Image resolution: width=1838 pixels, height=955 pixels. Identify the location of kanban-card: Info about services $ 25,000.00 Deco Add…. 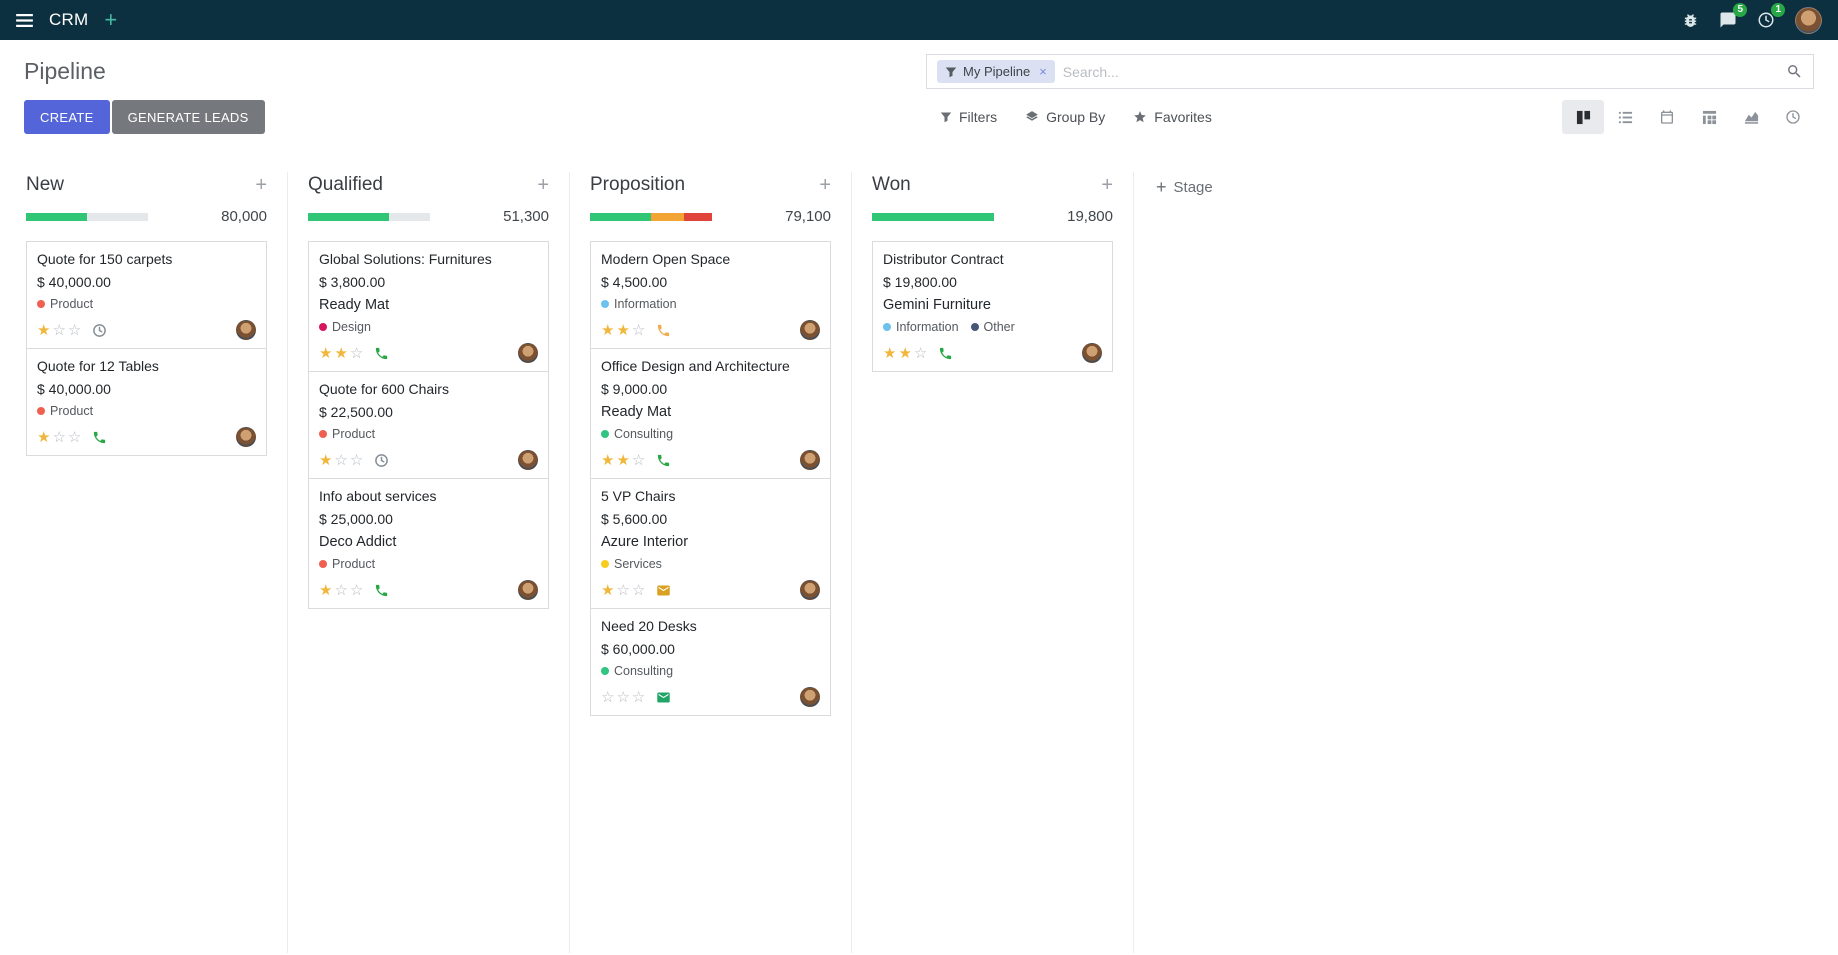
(428, 543).